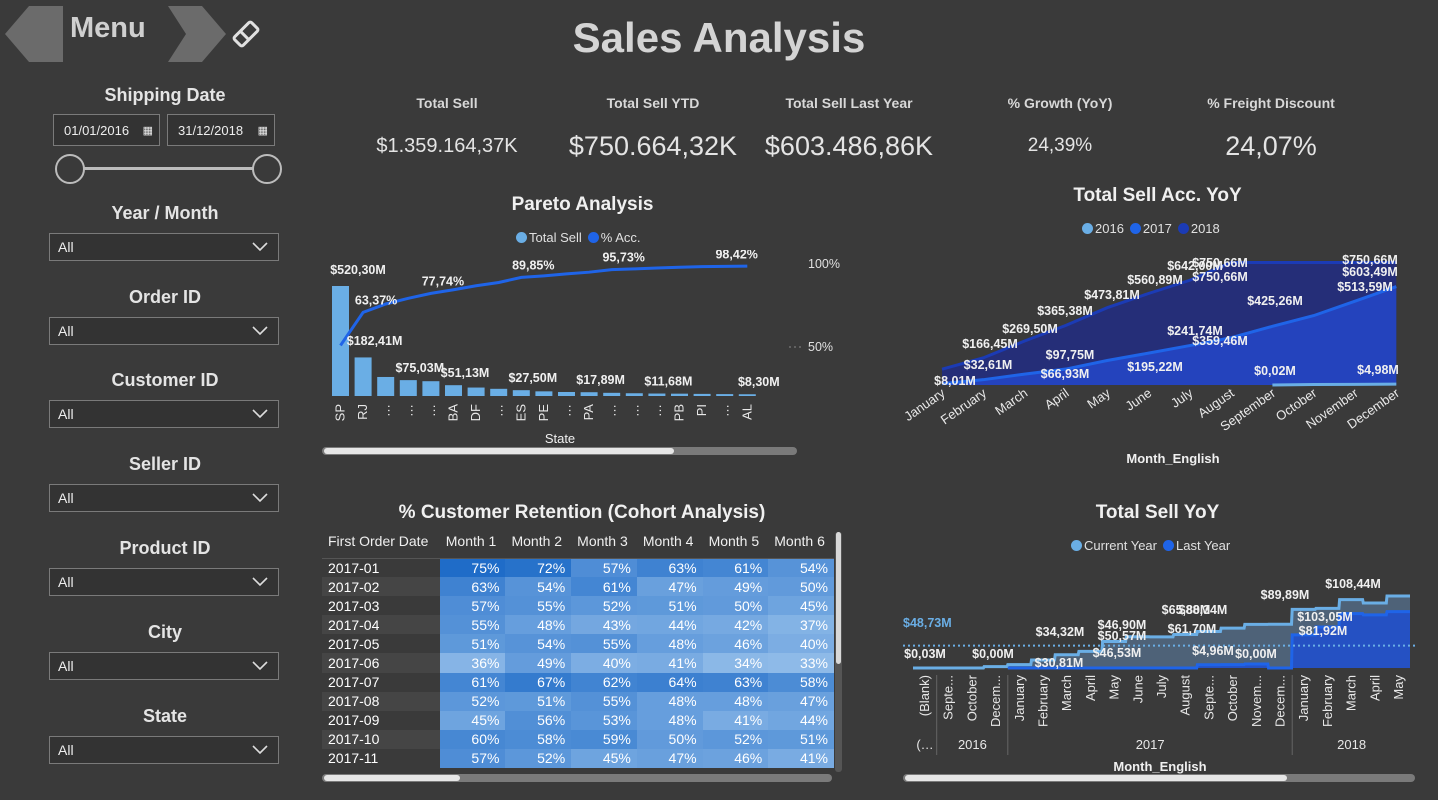  What do you see at coordinates (990, 344) in the screenshot?
I see `acc-data-label: $166,45M` at bounding box center [990, 344].